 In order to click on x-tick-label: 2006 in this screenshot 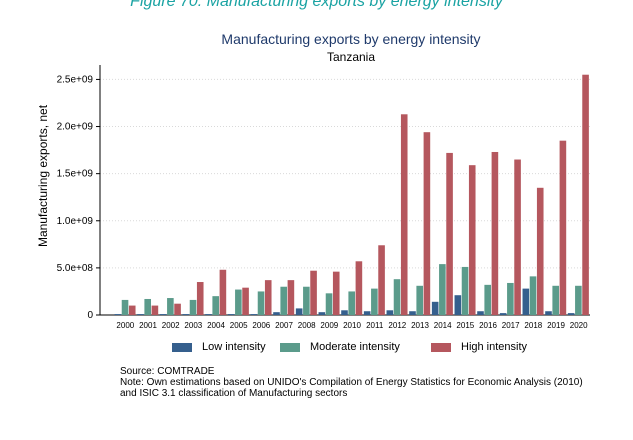, I will do `click(261, 325)`.